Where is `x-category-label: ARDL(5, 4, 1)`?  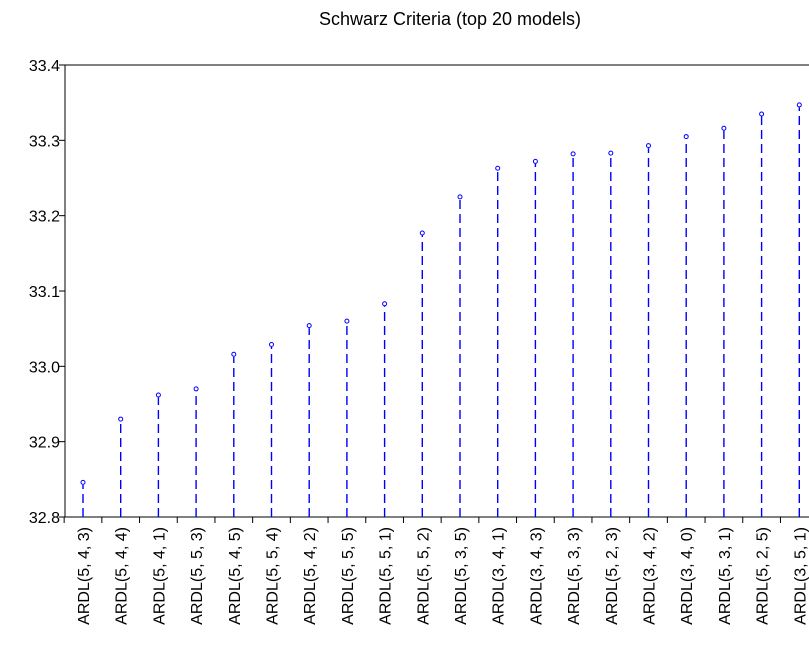 x-category-label: ARDL(5, 4, 1) is located at coordinates (159, 576).